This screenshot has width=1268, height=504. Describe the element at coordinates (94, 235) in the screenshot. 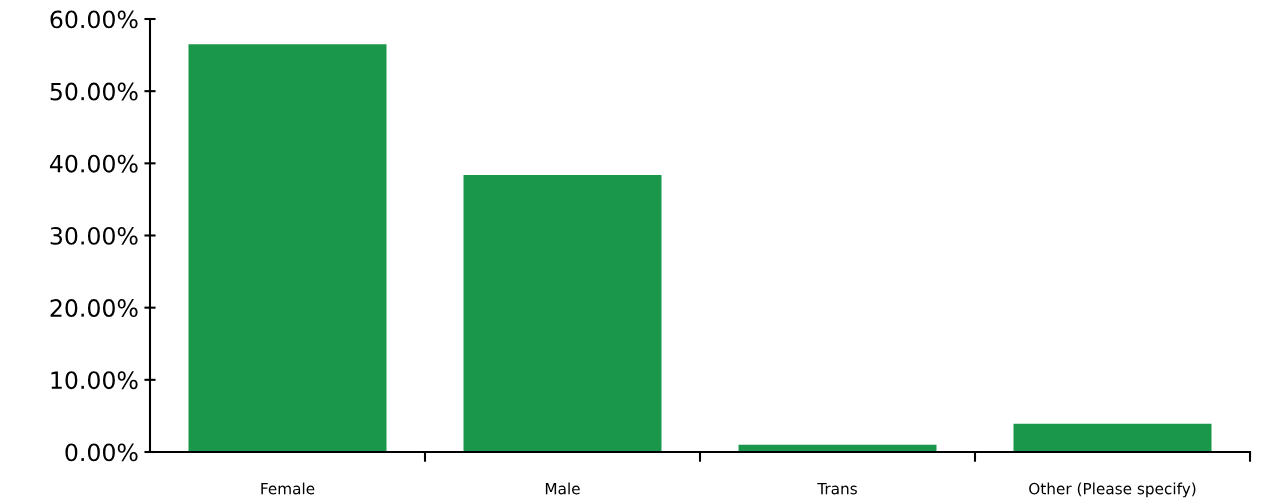

I see `y-tick-label: 30.00%` at that location.